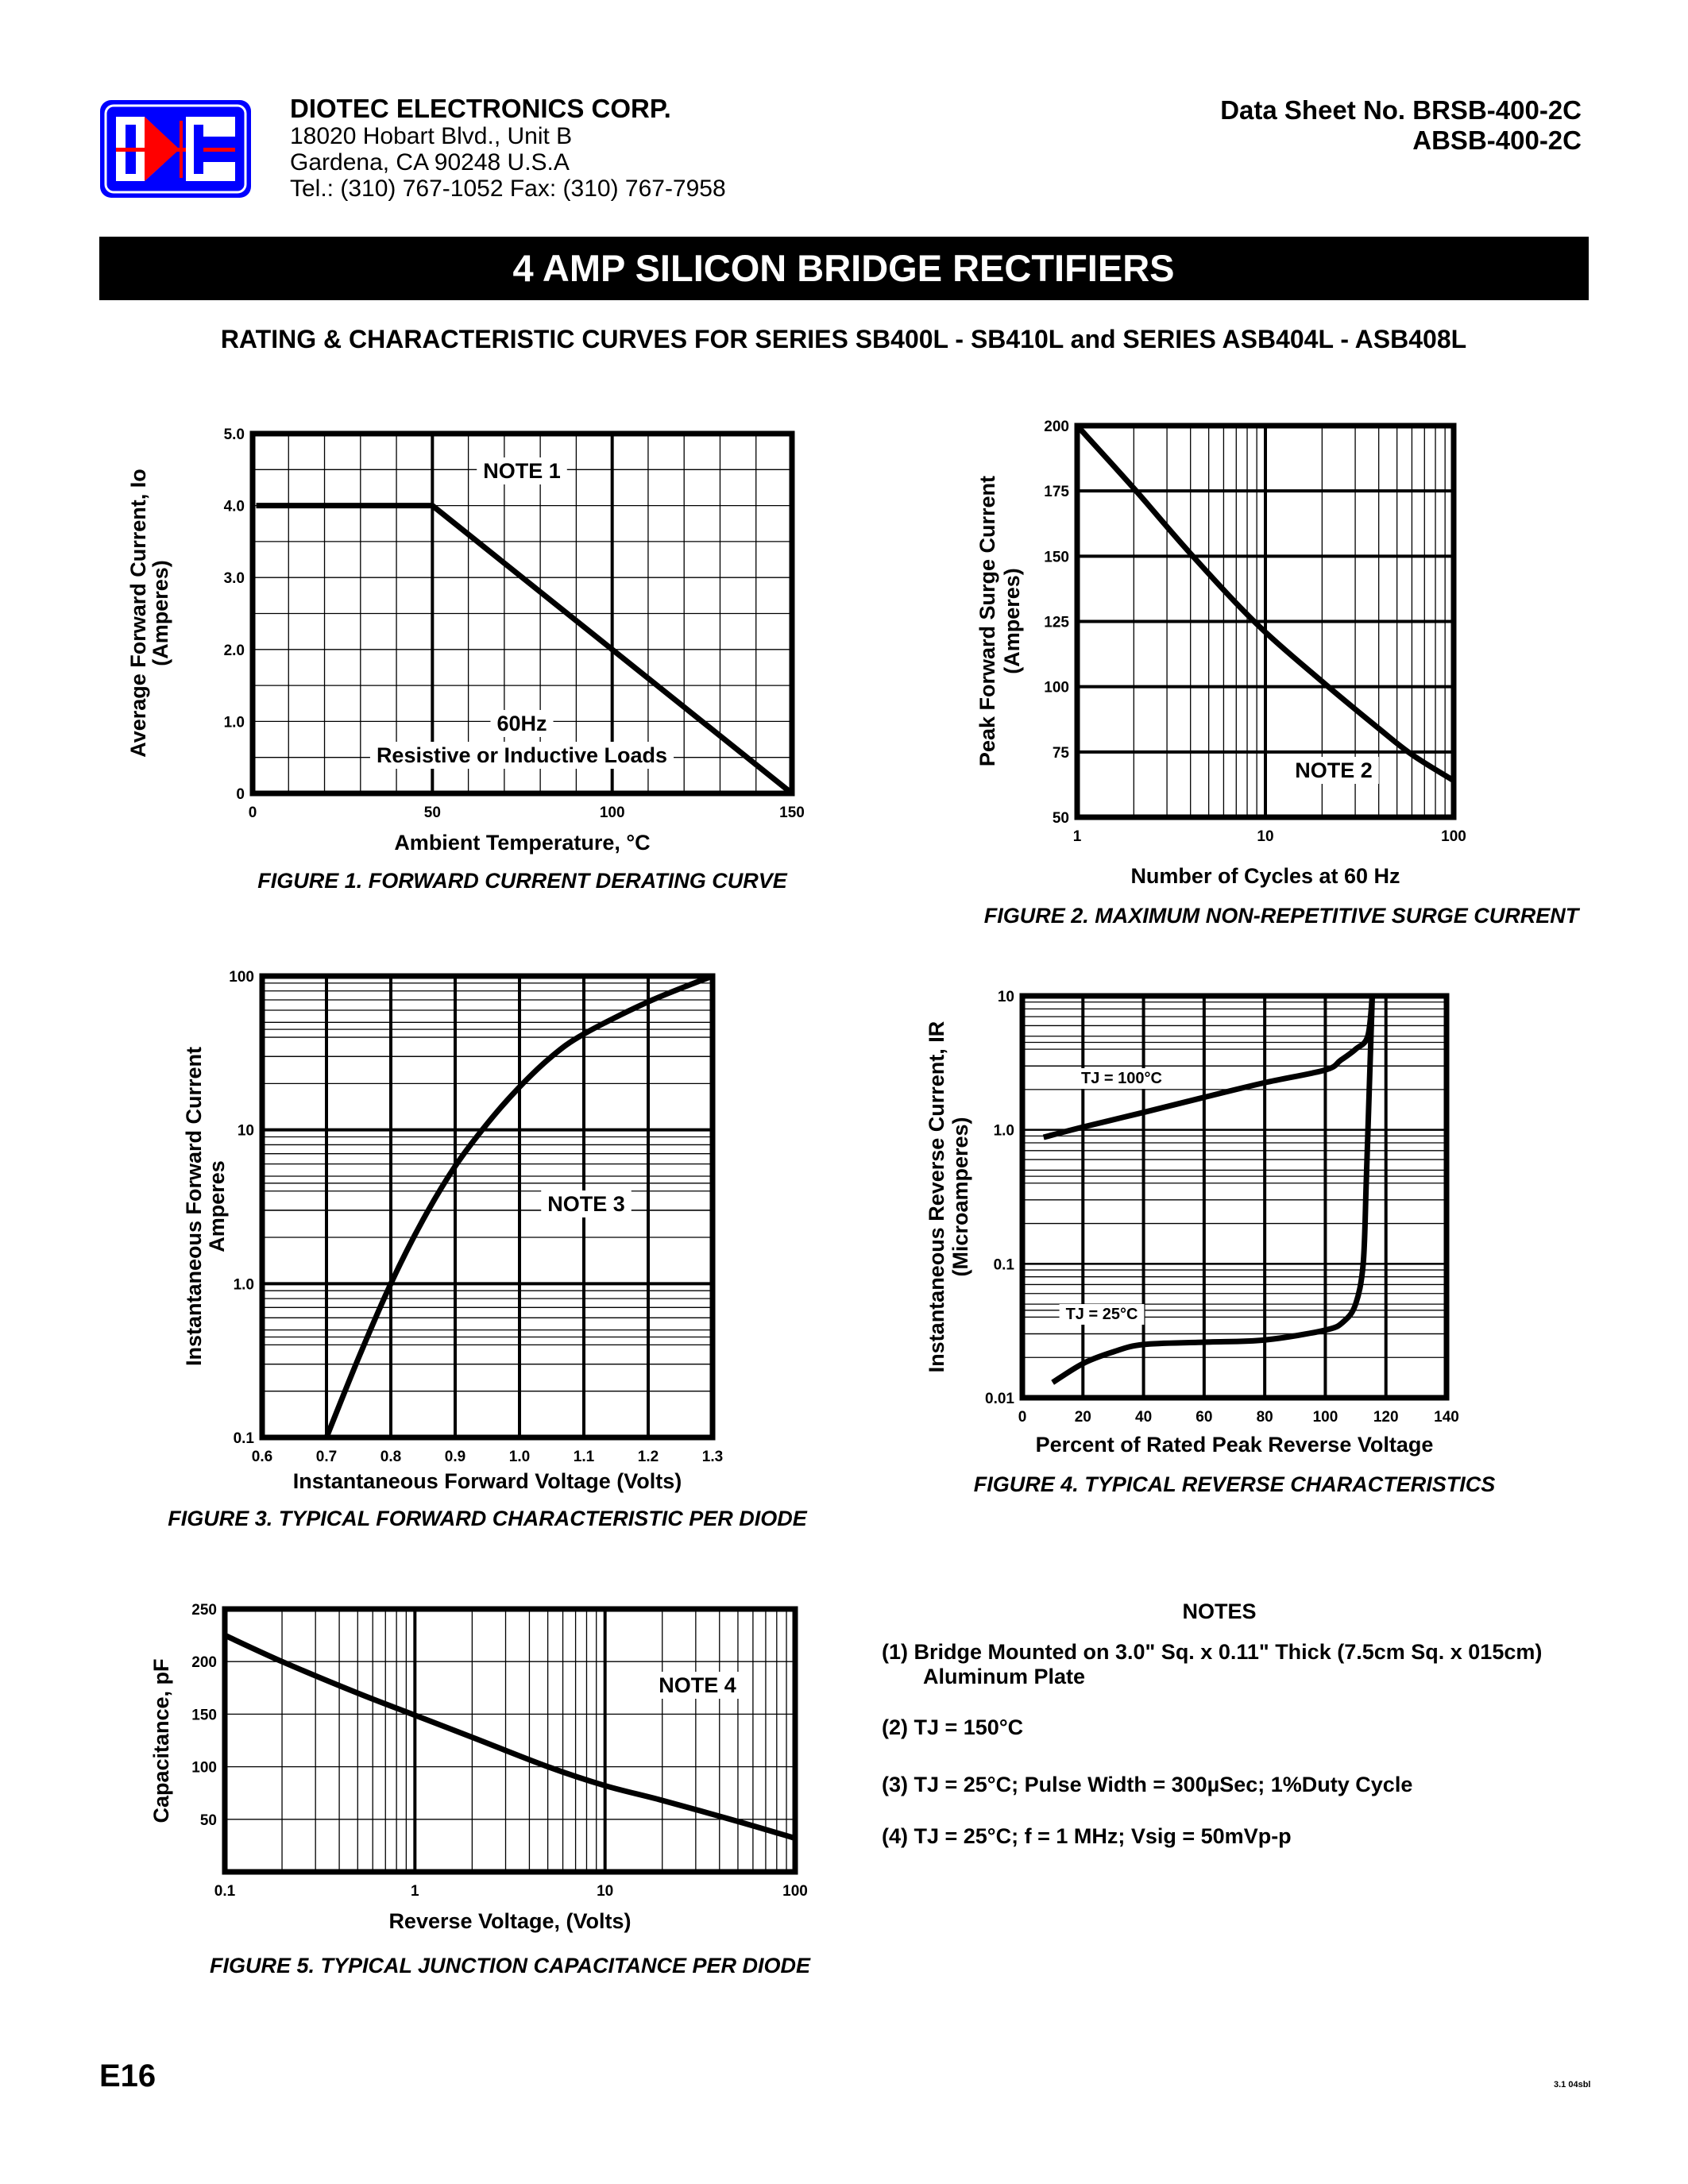 The image size is (1688, 2184). What do you see at coordinates (1235, 1445) in the screenshot?
I see `x-axis-label: Percent of Rated Peak Reverse Voltage` at bounding box center [1235, 1445].